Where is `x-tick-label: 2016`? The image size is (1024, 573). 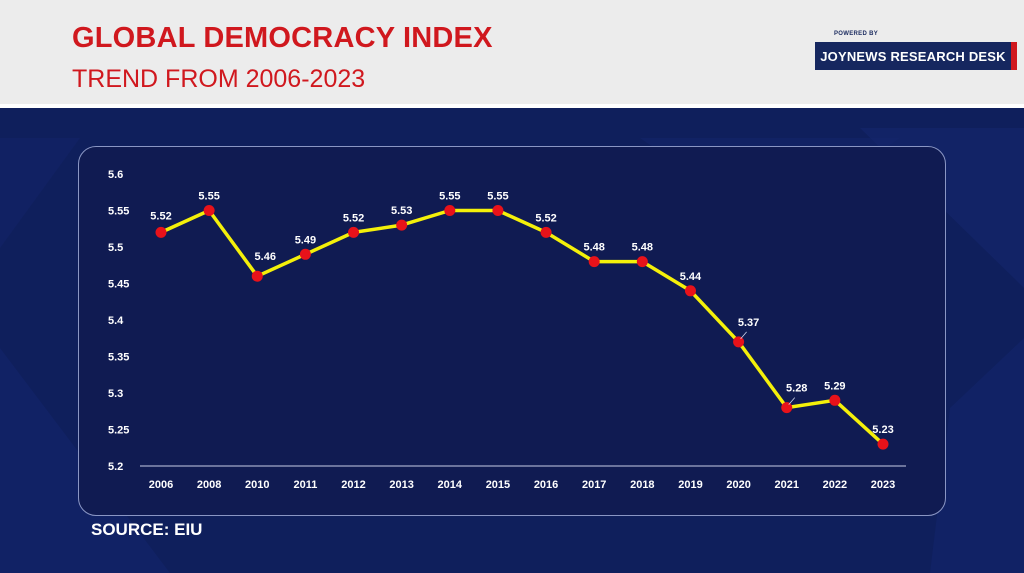 x-tick-label: 2016 is located at coordinates (546, 485).